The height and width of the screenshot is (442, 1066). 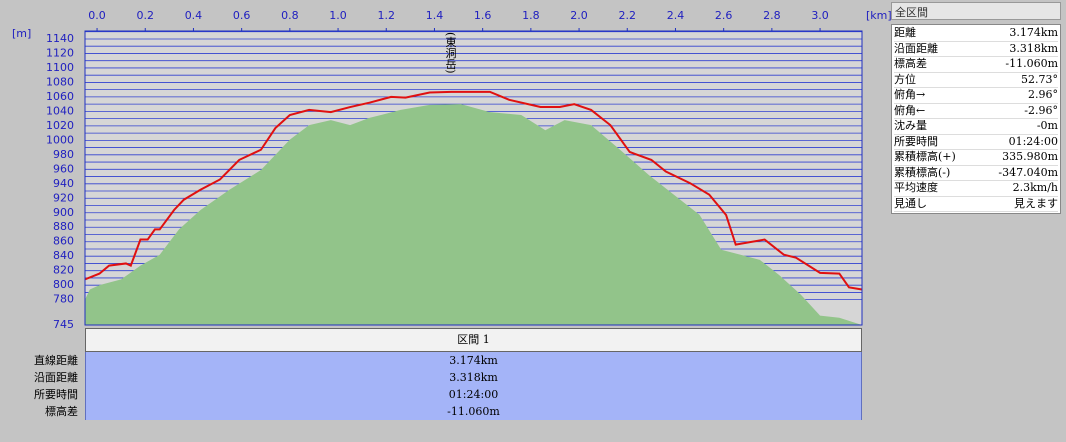 I want to click on x-unit: [km], so click(x=879, y=15).